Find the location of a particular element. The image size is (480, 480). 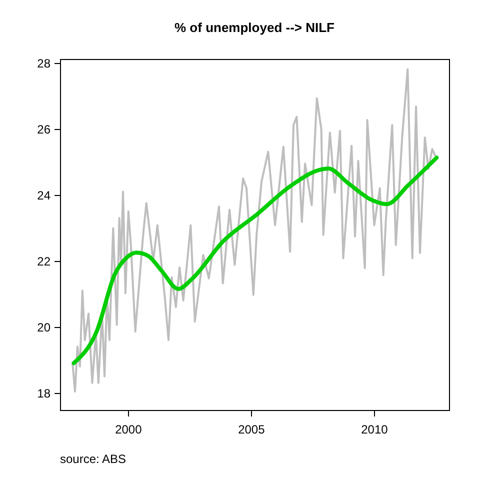

y-tick-label: 18 is located at coordinates (44, 393).